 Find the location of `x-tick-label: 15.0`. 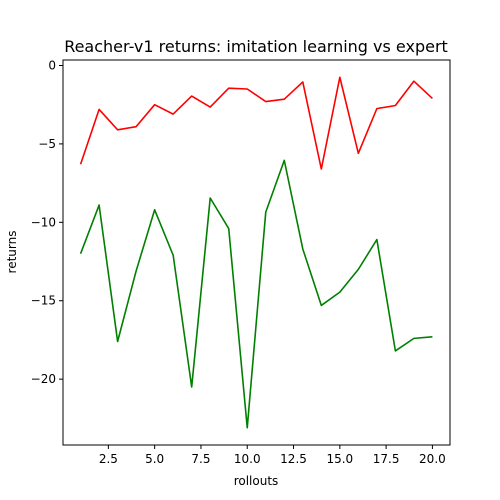

x-tick-label: 15.0 is located at coordinates (339, 459).